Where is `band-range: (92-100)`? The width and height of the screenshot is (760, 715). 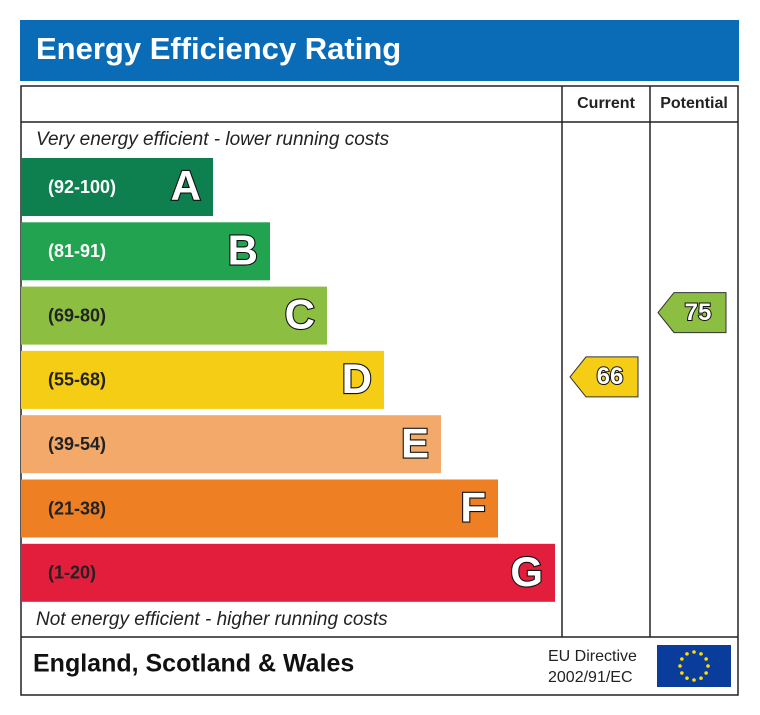 band-range: (92-100) is located at coordinates (82, 187).